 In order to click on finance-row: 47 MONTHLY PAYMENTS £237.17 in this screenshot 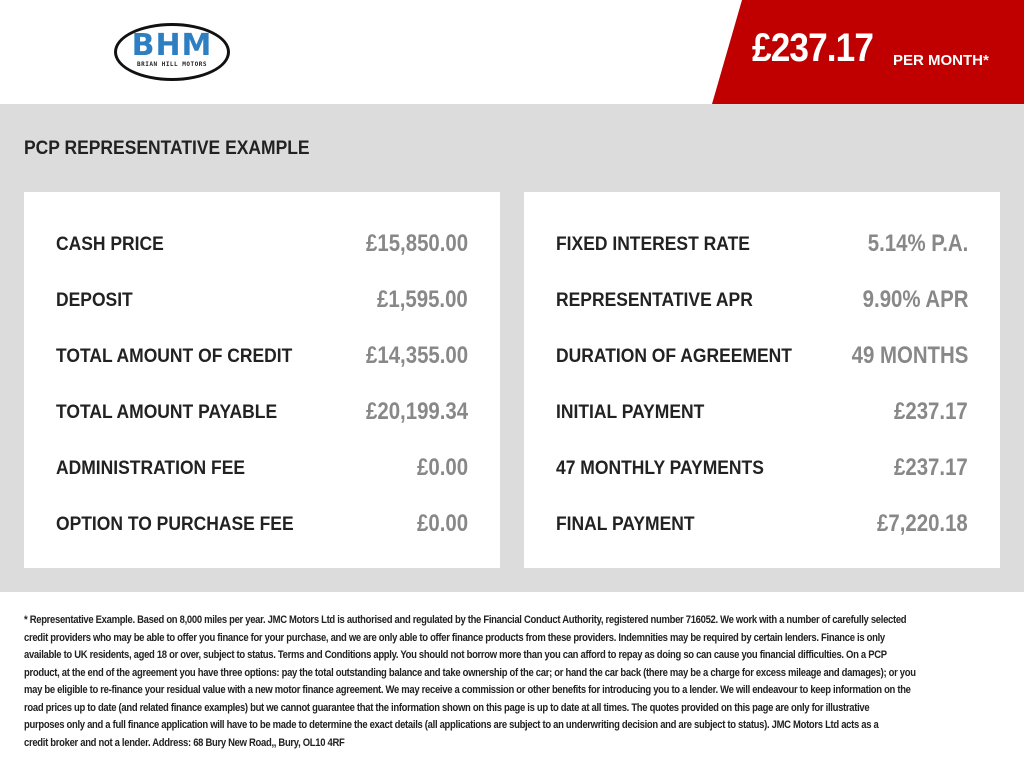, I will do `click(762, 470)`.